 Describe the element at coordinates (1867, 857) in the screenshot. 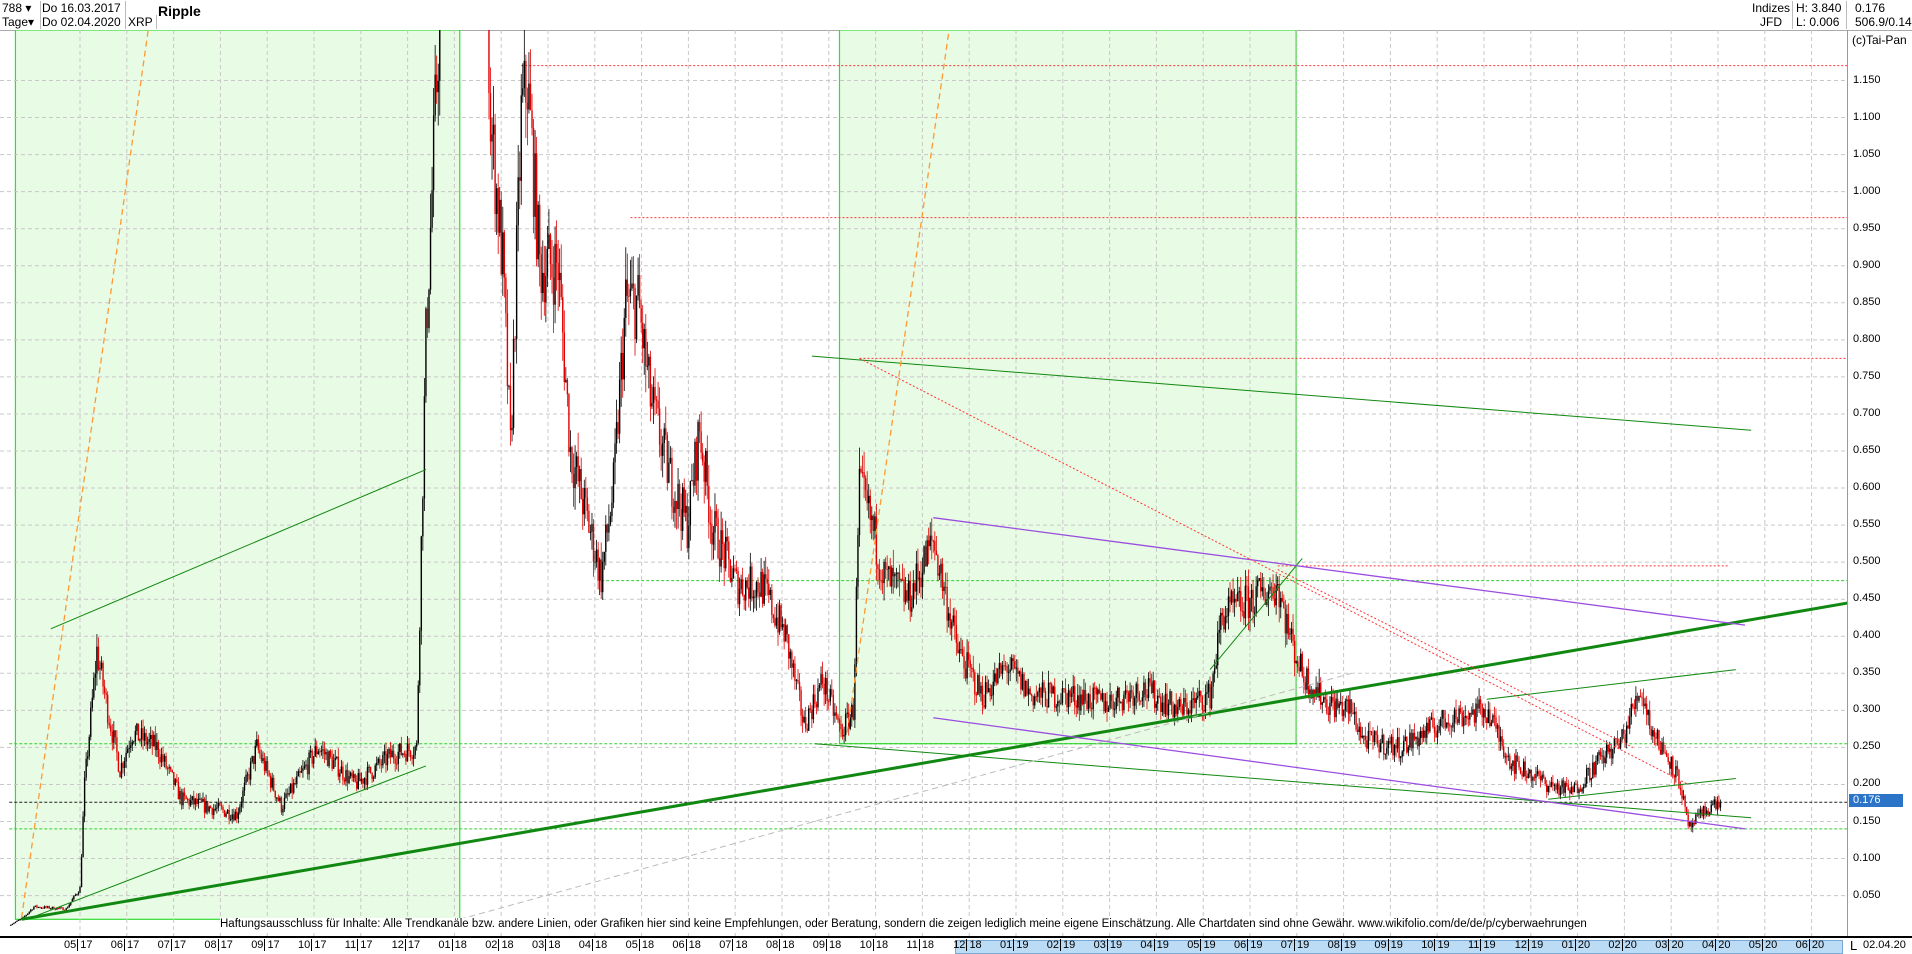

I see `price-tick-label: 0.100` at that location.